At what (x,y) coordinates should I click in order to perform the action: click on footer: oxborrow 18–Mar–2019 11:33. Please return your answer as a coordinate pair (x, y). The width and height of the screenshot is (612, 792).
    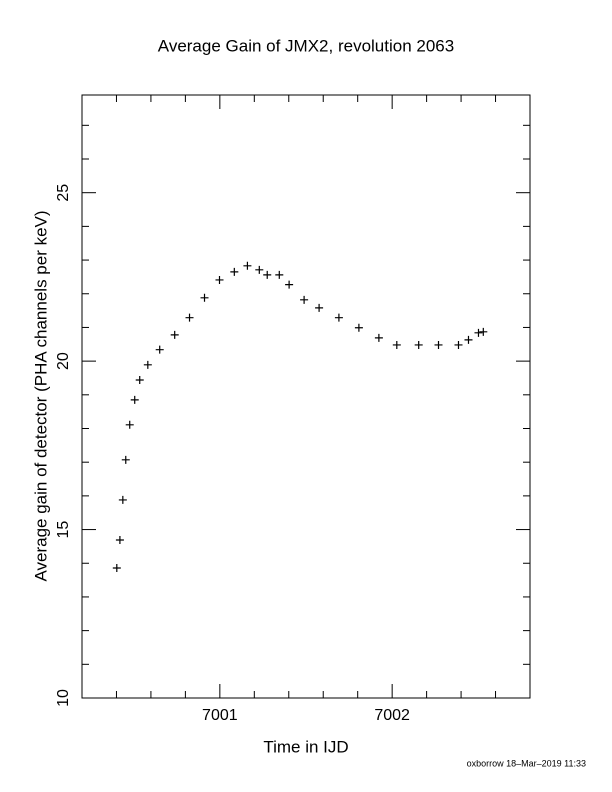
    Looking at the image, I should click on (526, 763).